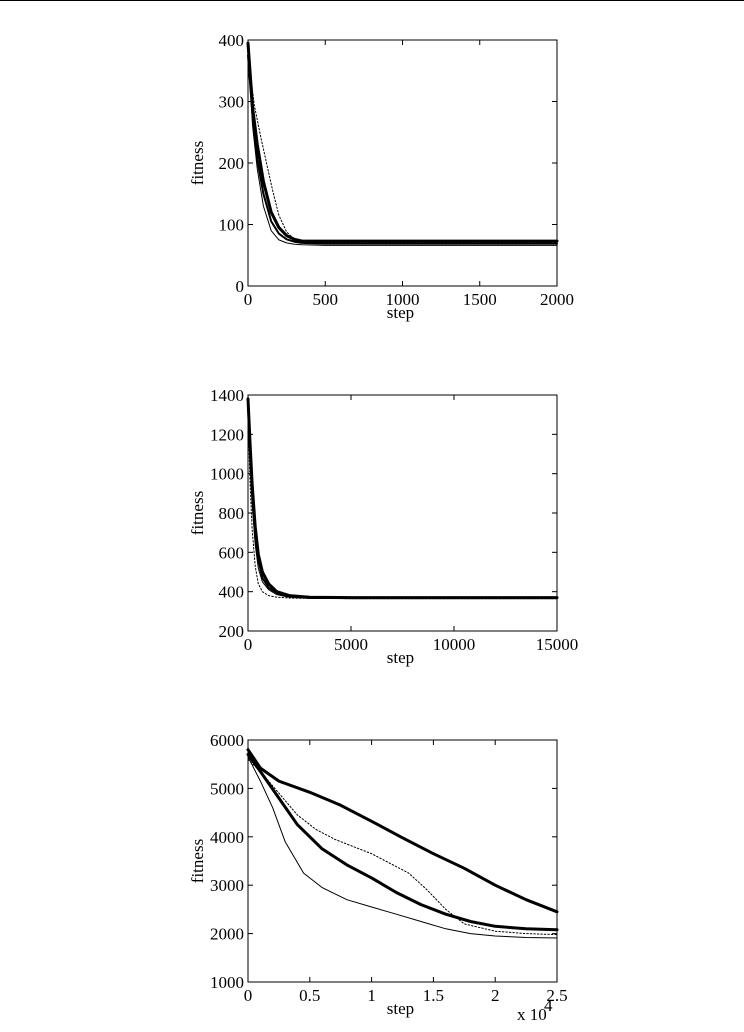 The width and height of the screenshot is (744, 1032). I want to click on x-tick-label: 15000, so click(557, 644).